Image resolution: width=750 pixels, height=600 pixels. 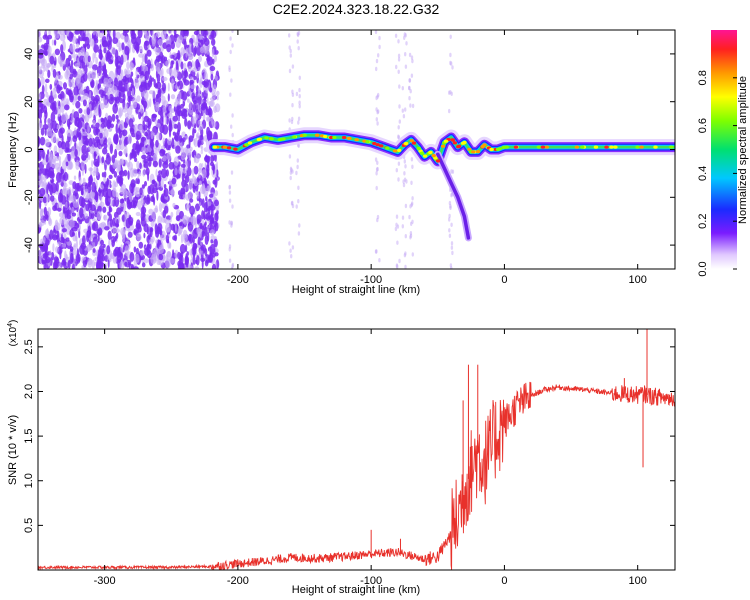 What do you see at coordinates (703, 173) in the screenshot?
I see `colorbar-tick-label: 0.4` at bounding box center [703, 173].